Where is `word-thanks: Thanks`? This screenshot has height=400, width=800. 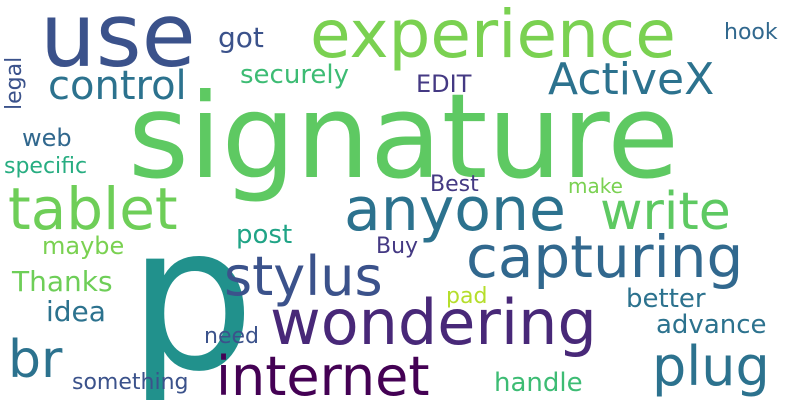
word-thanks: Thanks is located at coordinates (62, 281).